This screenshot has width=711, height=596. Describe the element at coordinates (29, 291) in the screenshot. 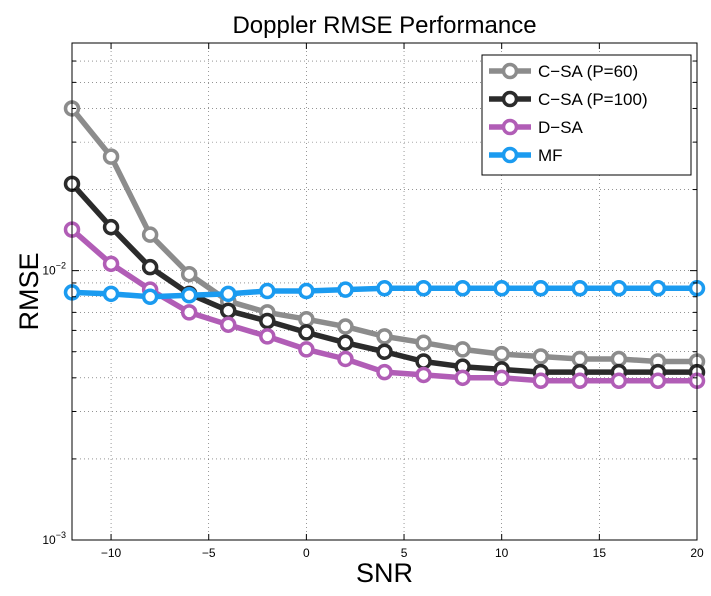

I see `y-axis-title: RMSE` at that location.